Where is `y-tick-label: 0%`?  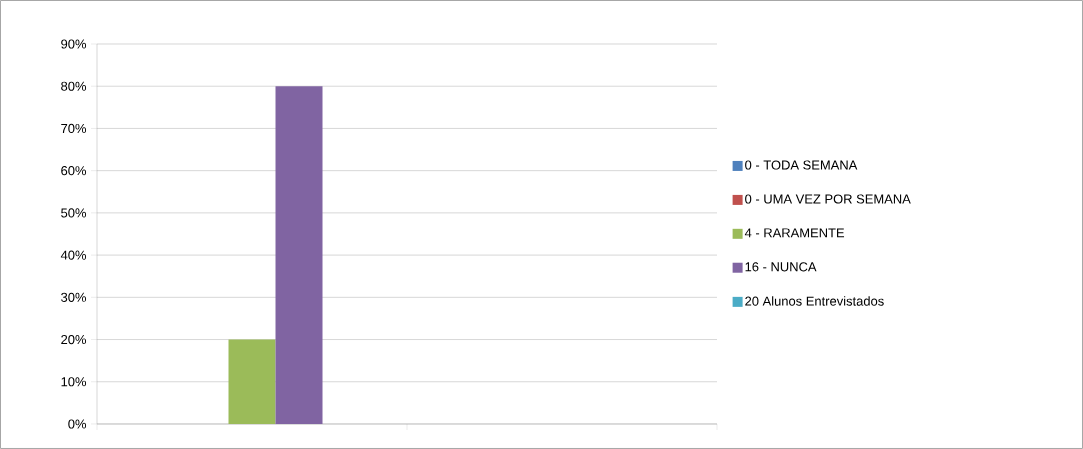 y-tick-label: 0% is located at coordinates (77, 424).